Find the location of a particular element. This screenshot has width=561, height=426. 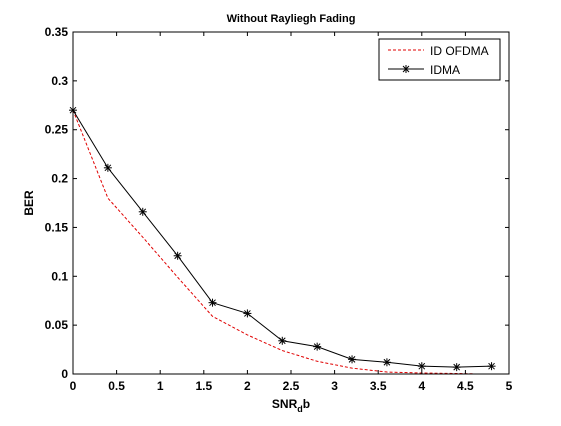

y-tick-label: 0.05 is located at coordinates (57, 325).